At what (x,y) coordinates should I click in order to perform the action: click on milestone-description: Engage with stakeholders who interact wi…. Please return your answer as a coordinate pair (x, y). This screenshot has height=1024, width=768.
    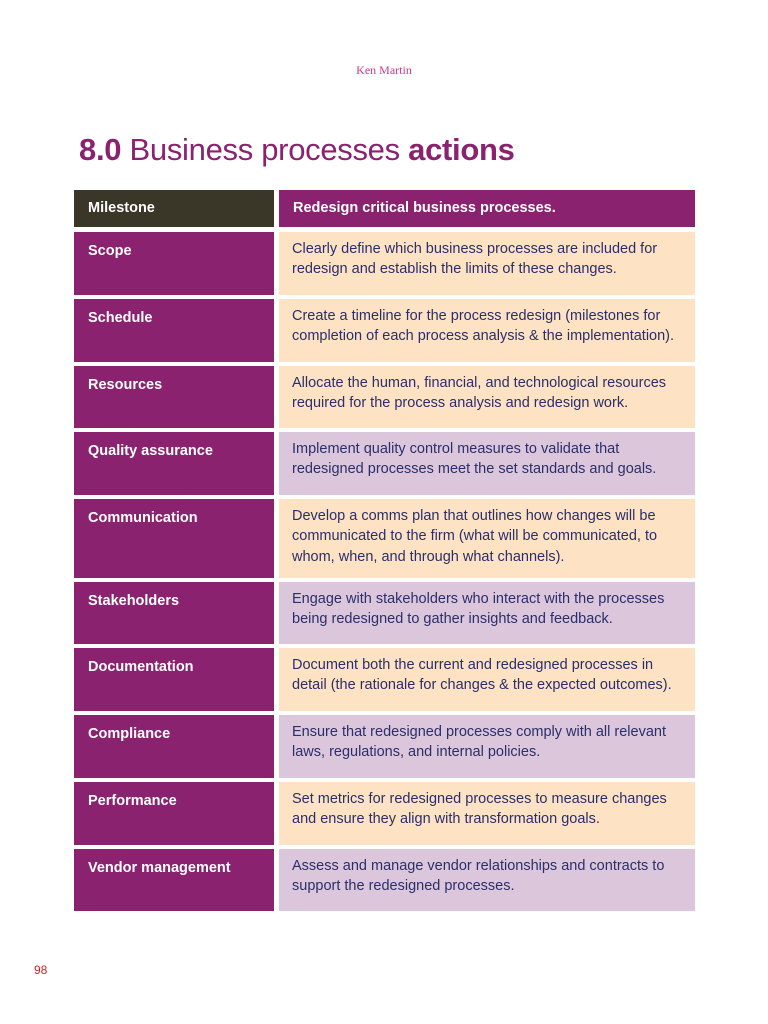
    Looking at the image, I should click on (487, 612).